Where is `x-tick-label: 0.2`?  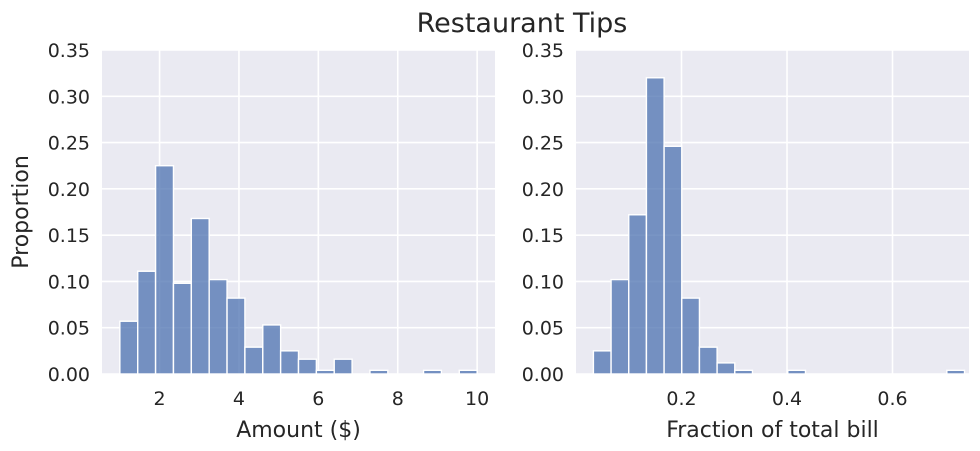
x-tick-label: 0.2 is located at coordinates (681, 399).